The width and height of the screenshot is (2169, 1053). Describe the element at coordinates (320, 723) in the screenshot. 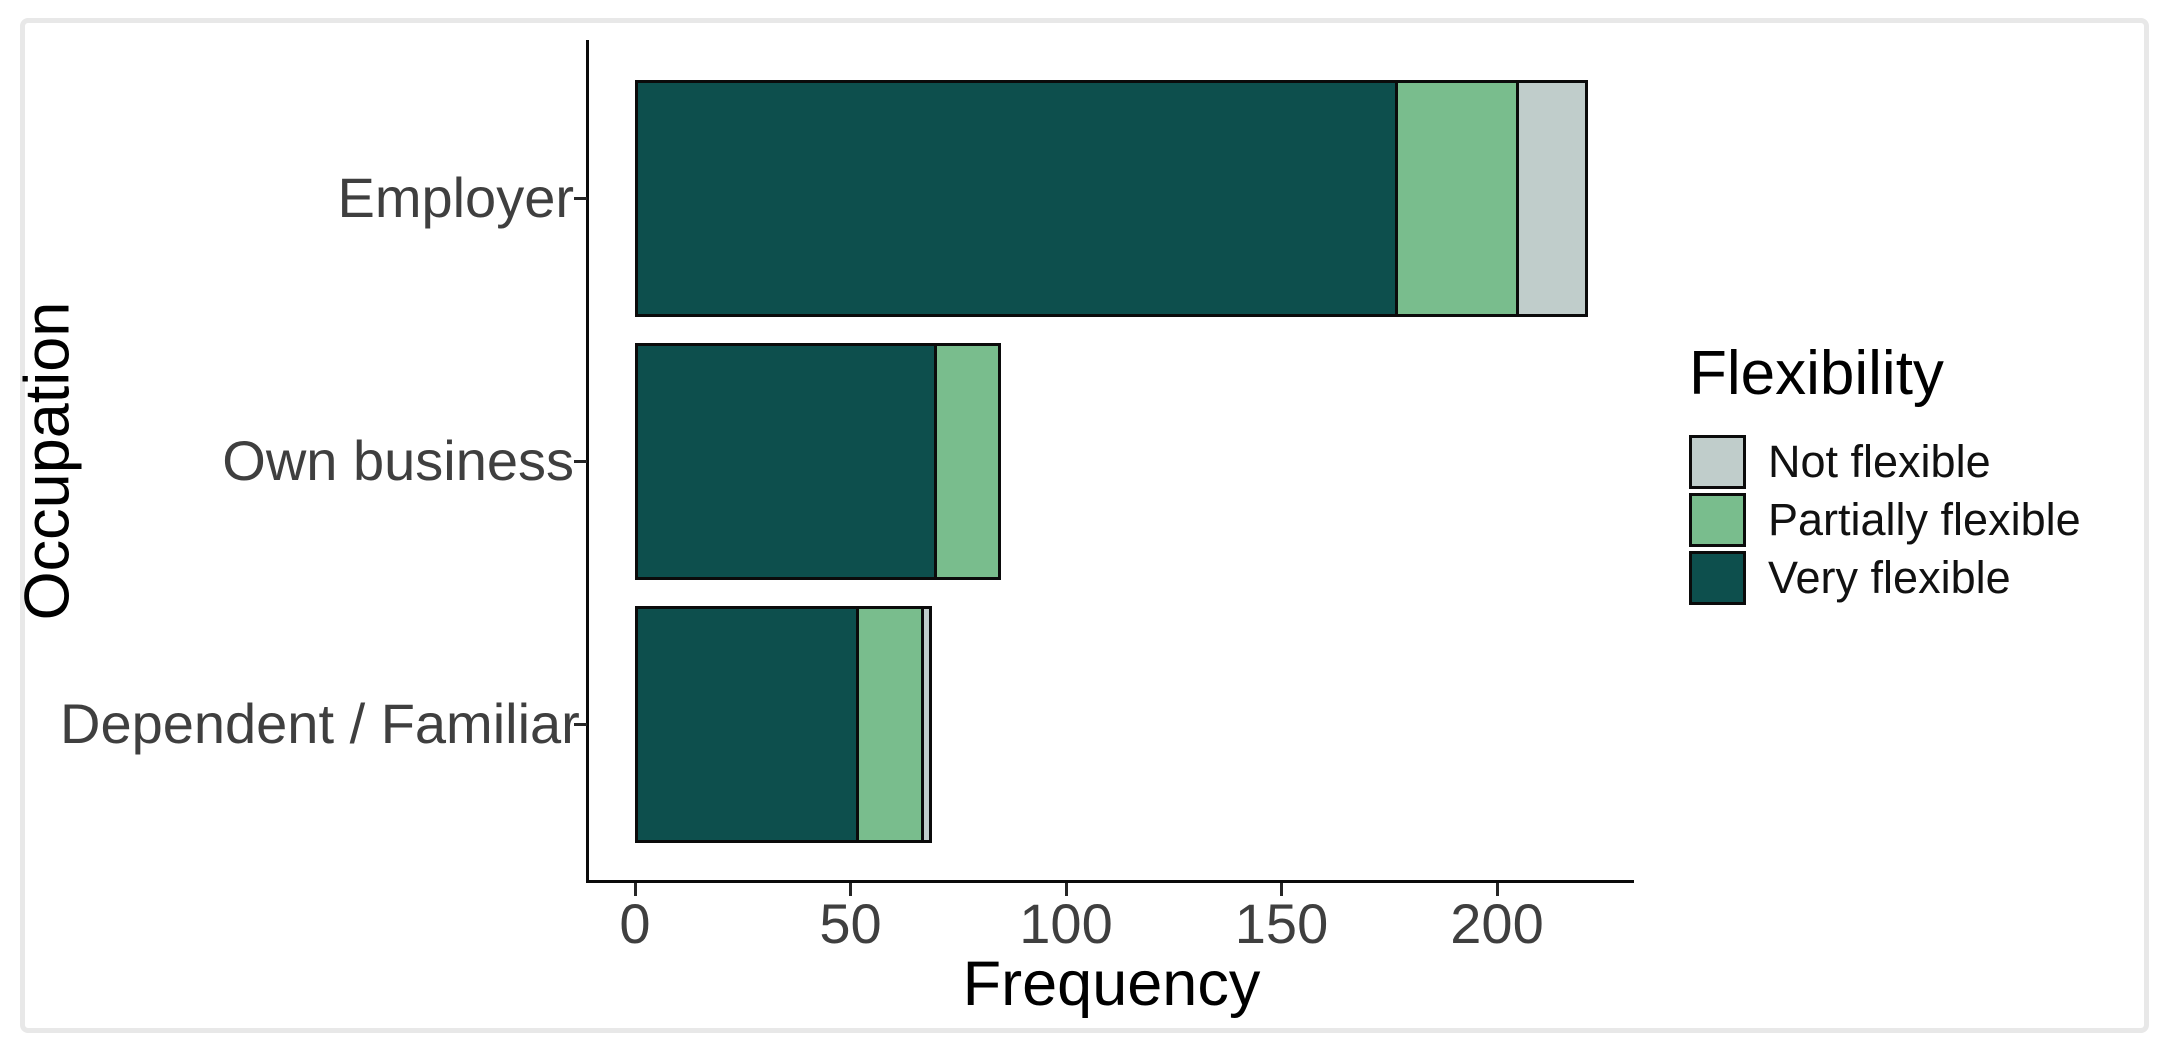

I see `category-label: Dependent / Familiar` at that location.